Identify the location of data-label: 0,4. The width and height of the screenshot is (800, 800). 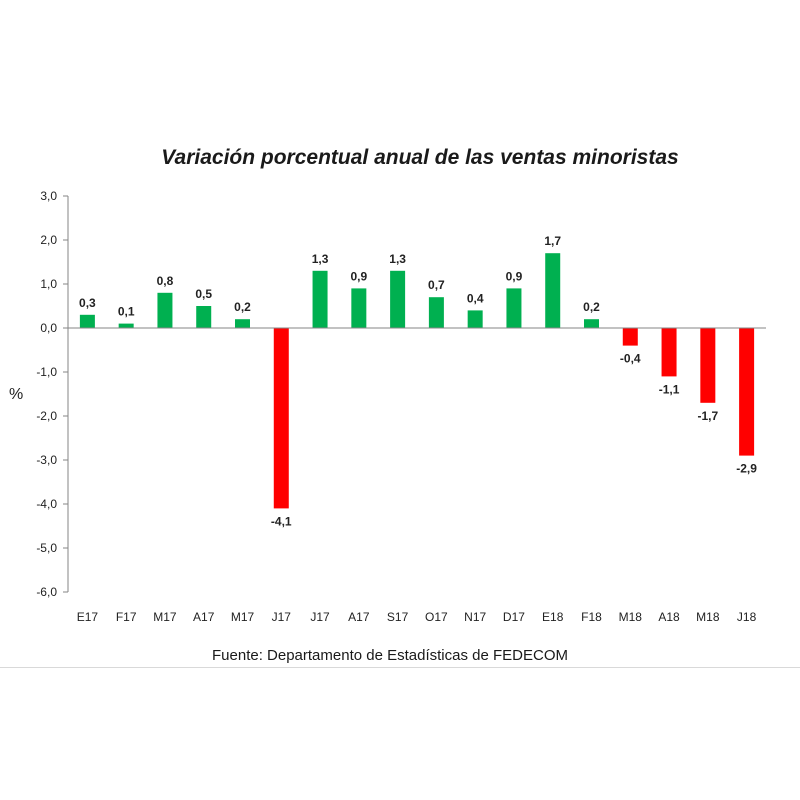
(475, 298).